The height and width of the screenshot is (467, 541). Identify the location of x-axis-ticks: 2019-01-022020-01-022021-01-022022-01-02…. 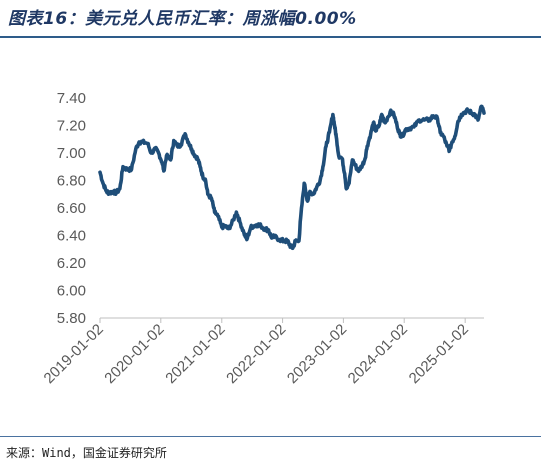
(256, 352).